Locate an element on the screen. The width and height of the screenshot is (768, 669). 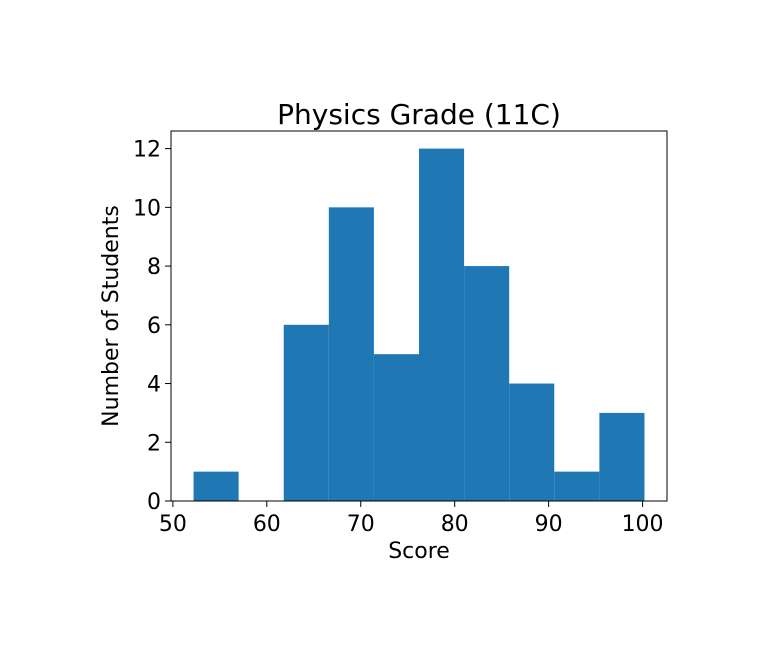
x-tick-label: 50 is located at coordinates (173, 524).